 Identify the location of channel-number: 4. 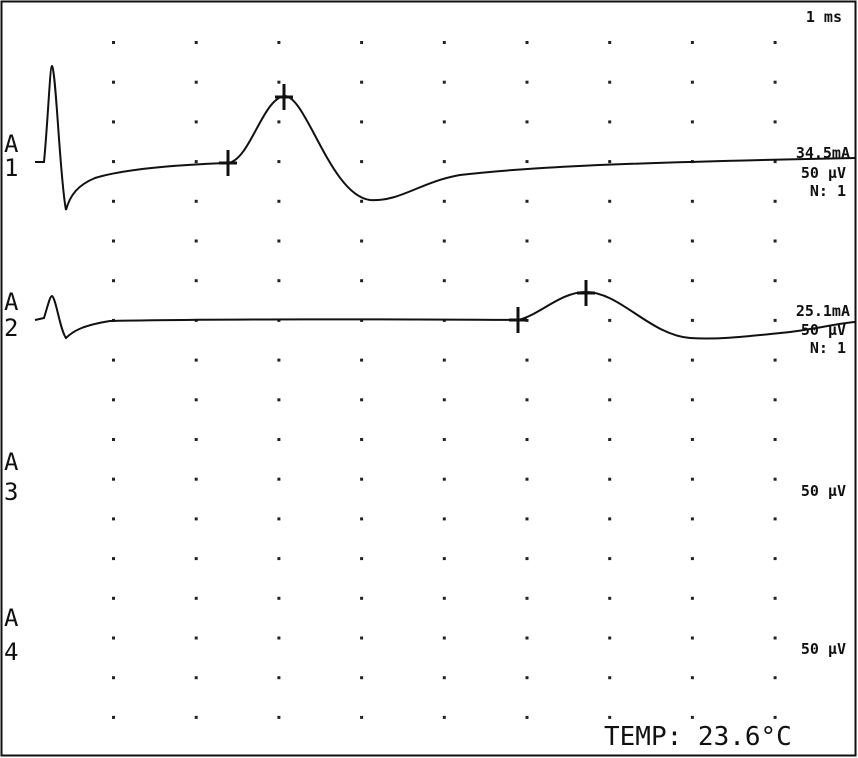
(11, 652).